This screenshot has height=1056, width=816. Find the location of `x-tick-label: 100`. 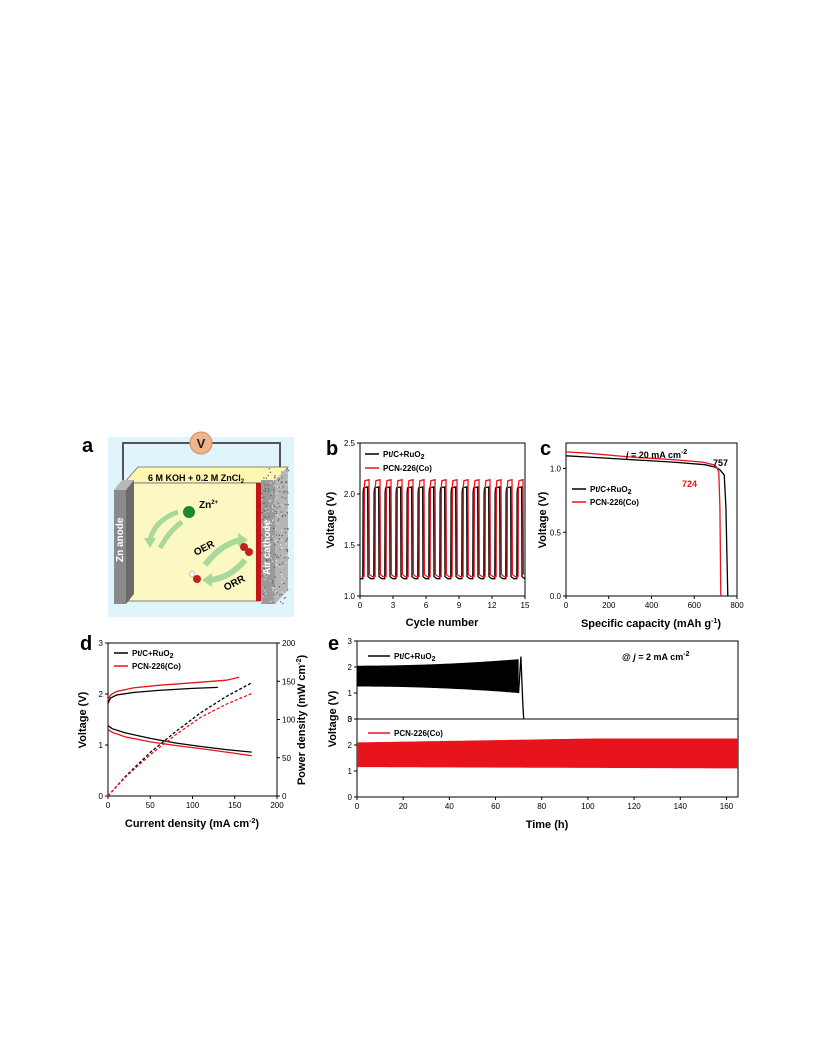

x-tick-label: 100 is located at coordinates (193, 805).